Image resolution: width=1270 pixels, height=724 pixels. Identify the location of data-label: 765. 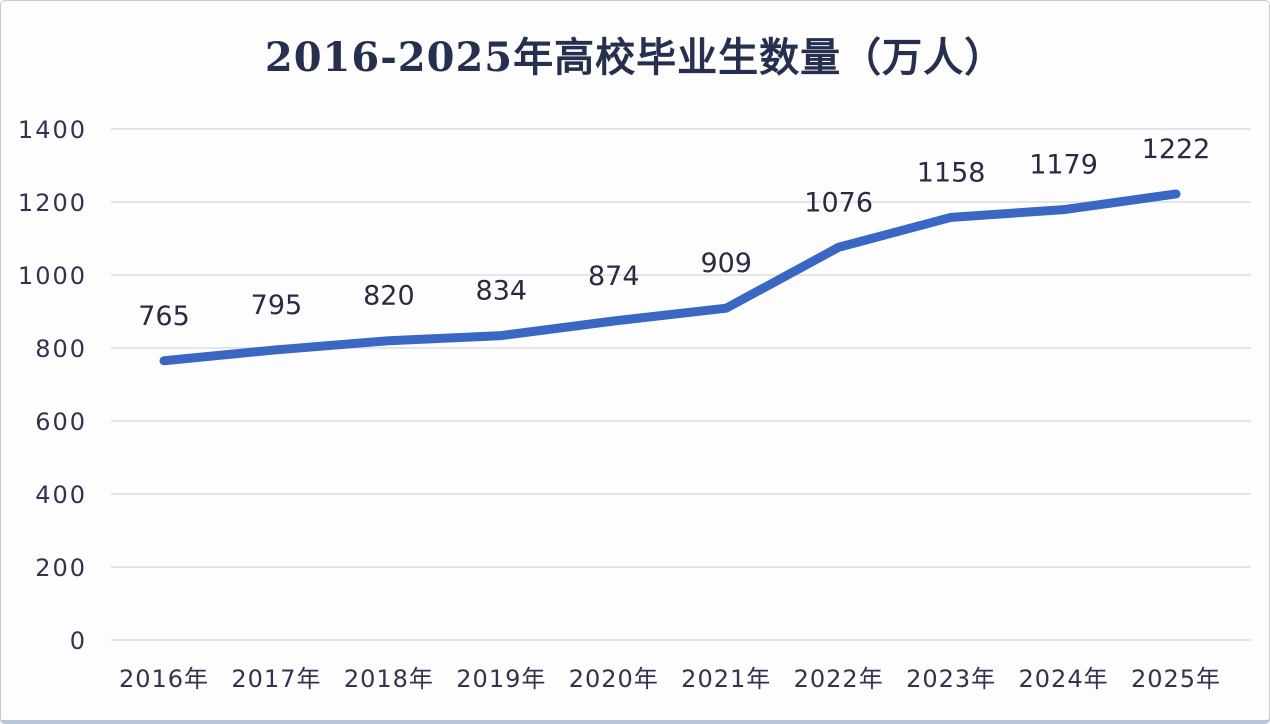
(164, 316).